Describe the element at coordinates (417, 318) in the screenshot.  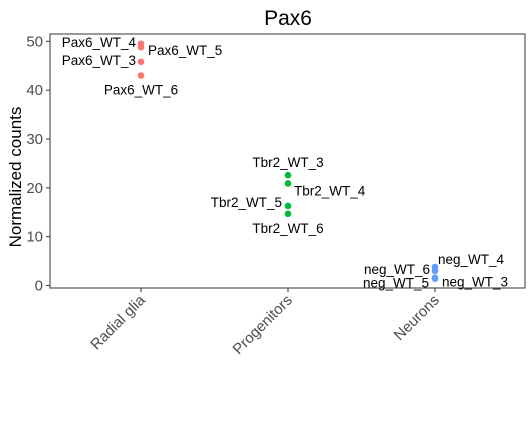
I see `x-tick-label-neurons: Neurons` at that location.